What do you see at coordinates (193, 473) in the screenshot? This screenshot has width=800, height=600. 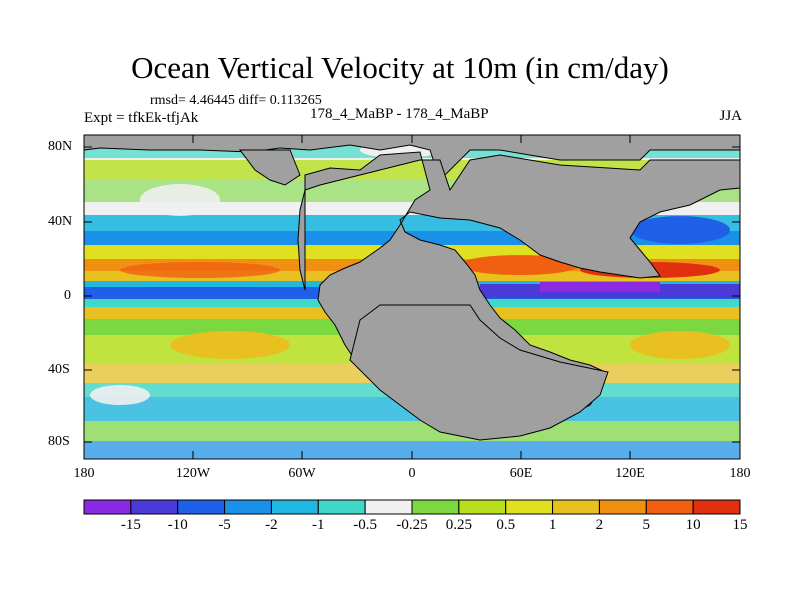 I see `lon-label-120w: 120W` at bounding box center [193, 473].